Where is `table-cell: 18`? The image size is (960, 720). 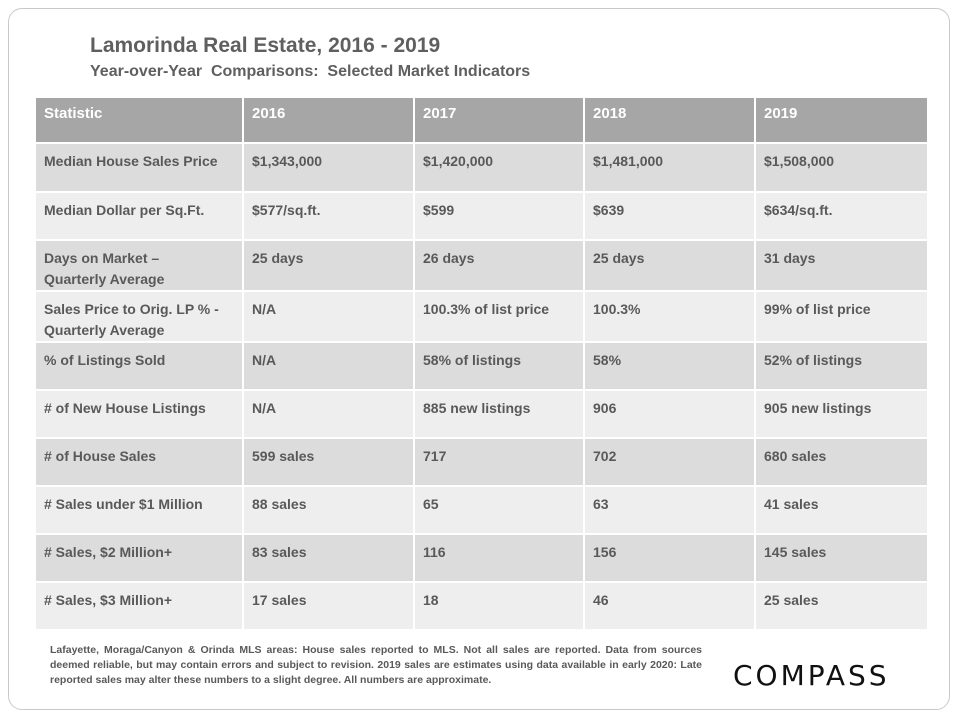
table-cell: 18 is located at coordinates (499, 606).